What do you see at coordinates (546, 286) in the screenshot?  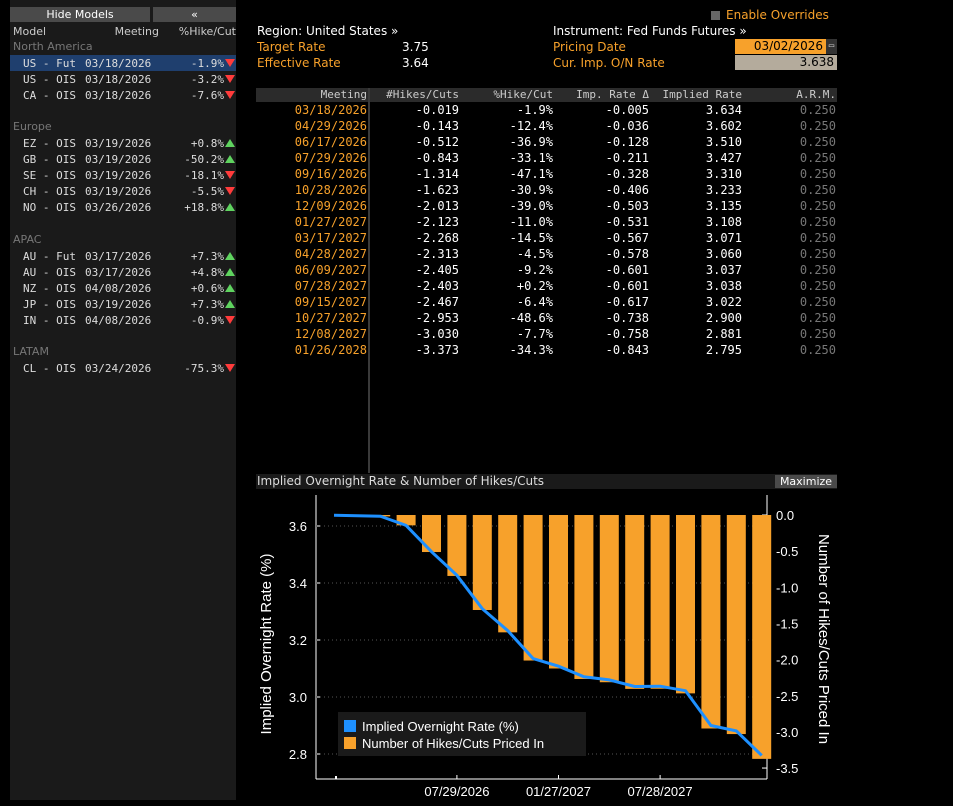 I see `table-row: 07/28/2027 -2.403 +0.2% -0.601 3.038 0.250` at bounding box center [546, 286].